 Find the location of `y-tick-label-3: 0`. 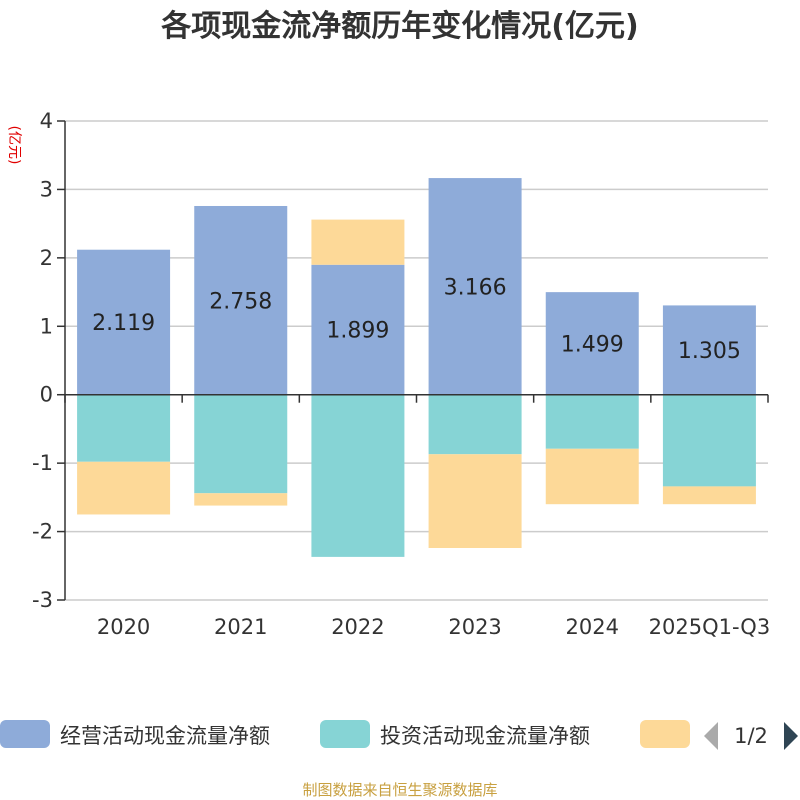

y-tick-label-3: 0 is located at coordinates (46, 395).